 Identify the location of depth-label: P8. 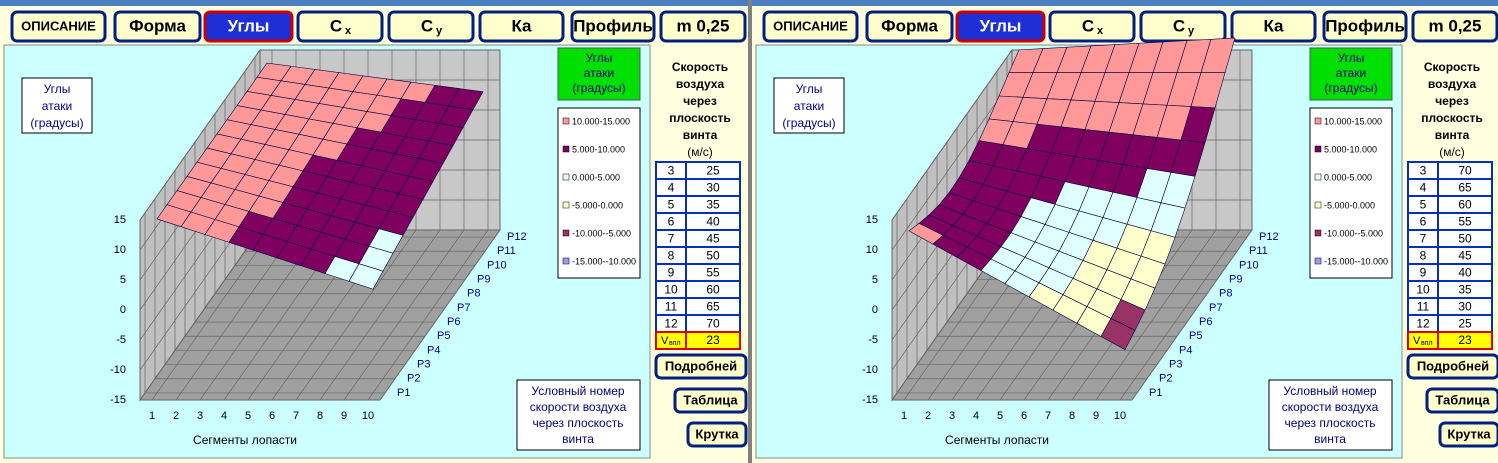
(473, 294).